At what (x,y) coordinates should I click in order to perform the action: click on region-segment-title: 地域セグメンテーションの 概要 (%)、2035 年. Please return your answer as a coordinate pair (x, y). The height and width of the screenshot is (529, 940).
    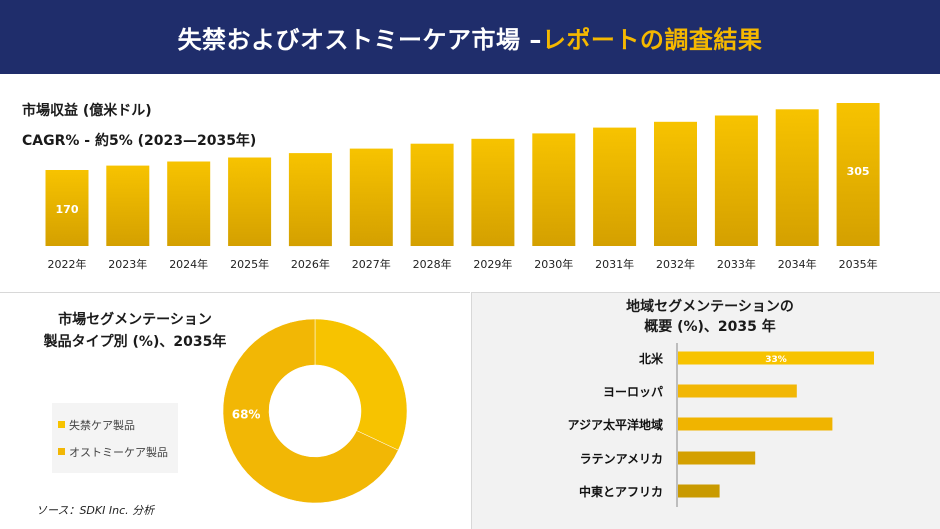
    Looking at the image, I should click on (710, 317).